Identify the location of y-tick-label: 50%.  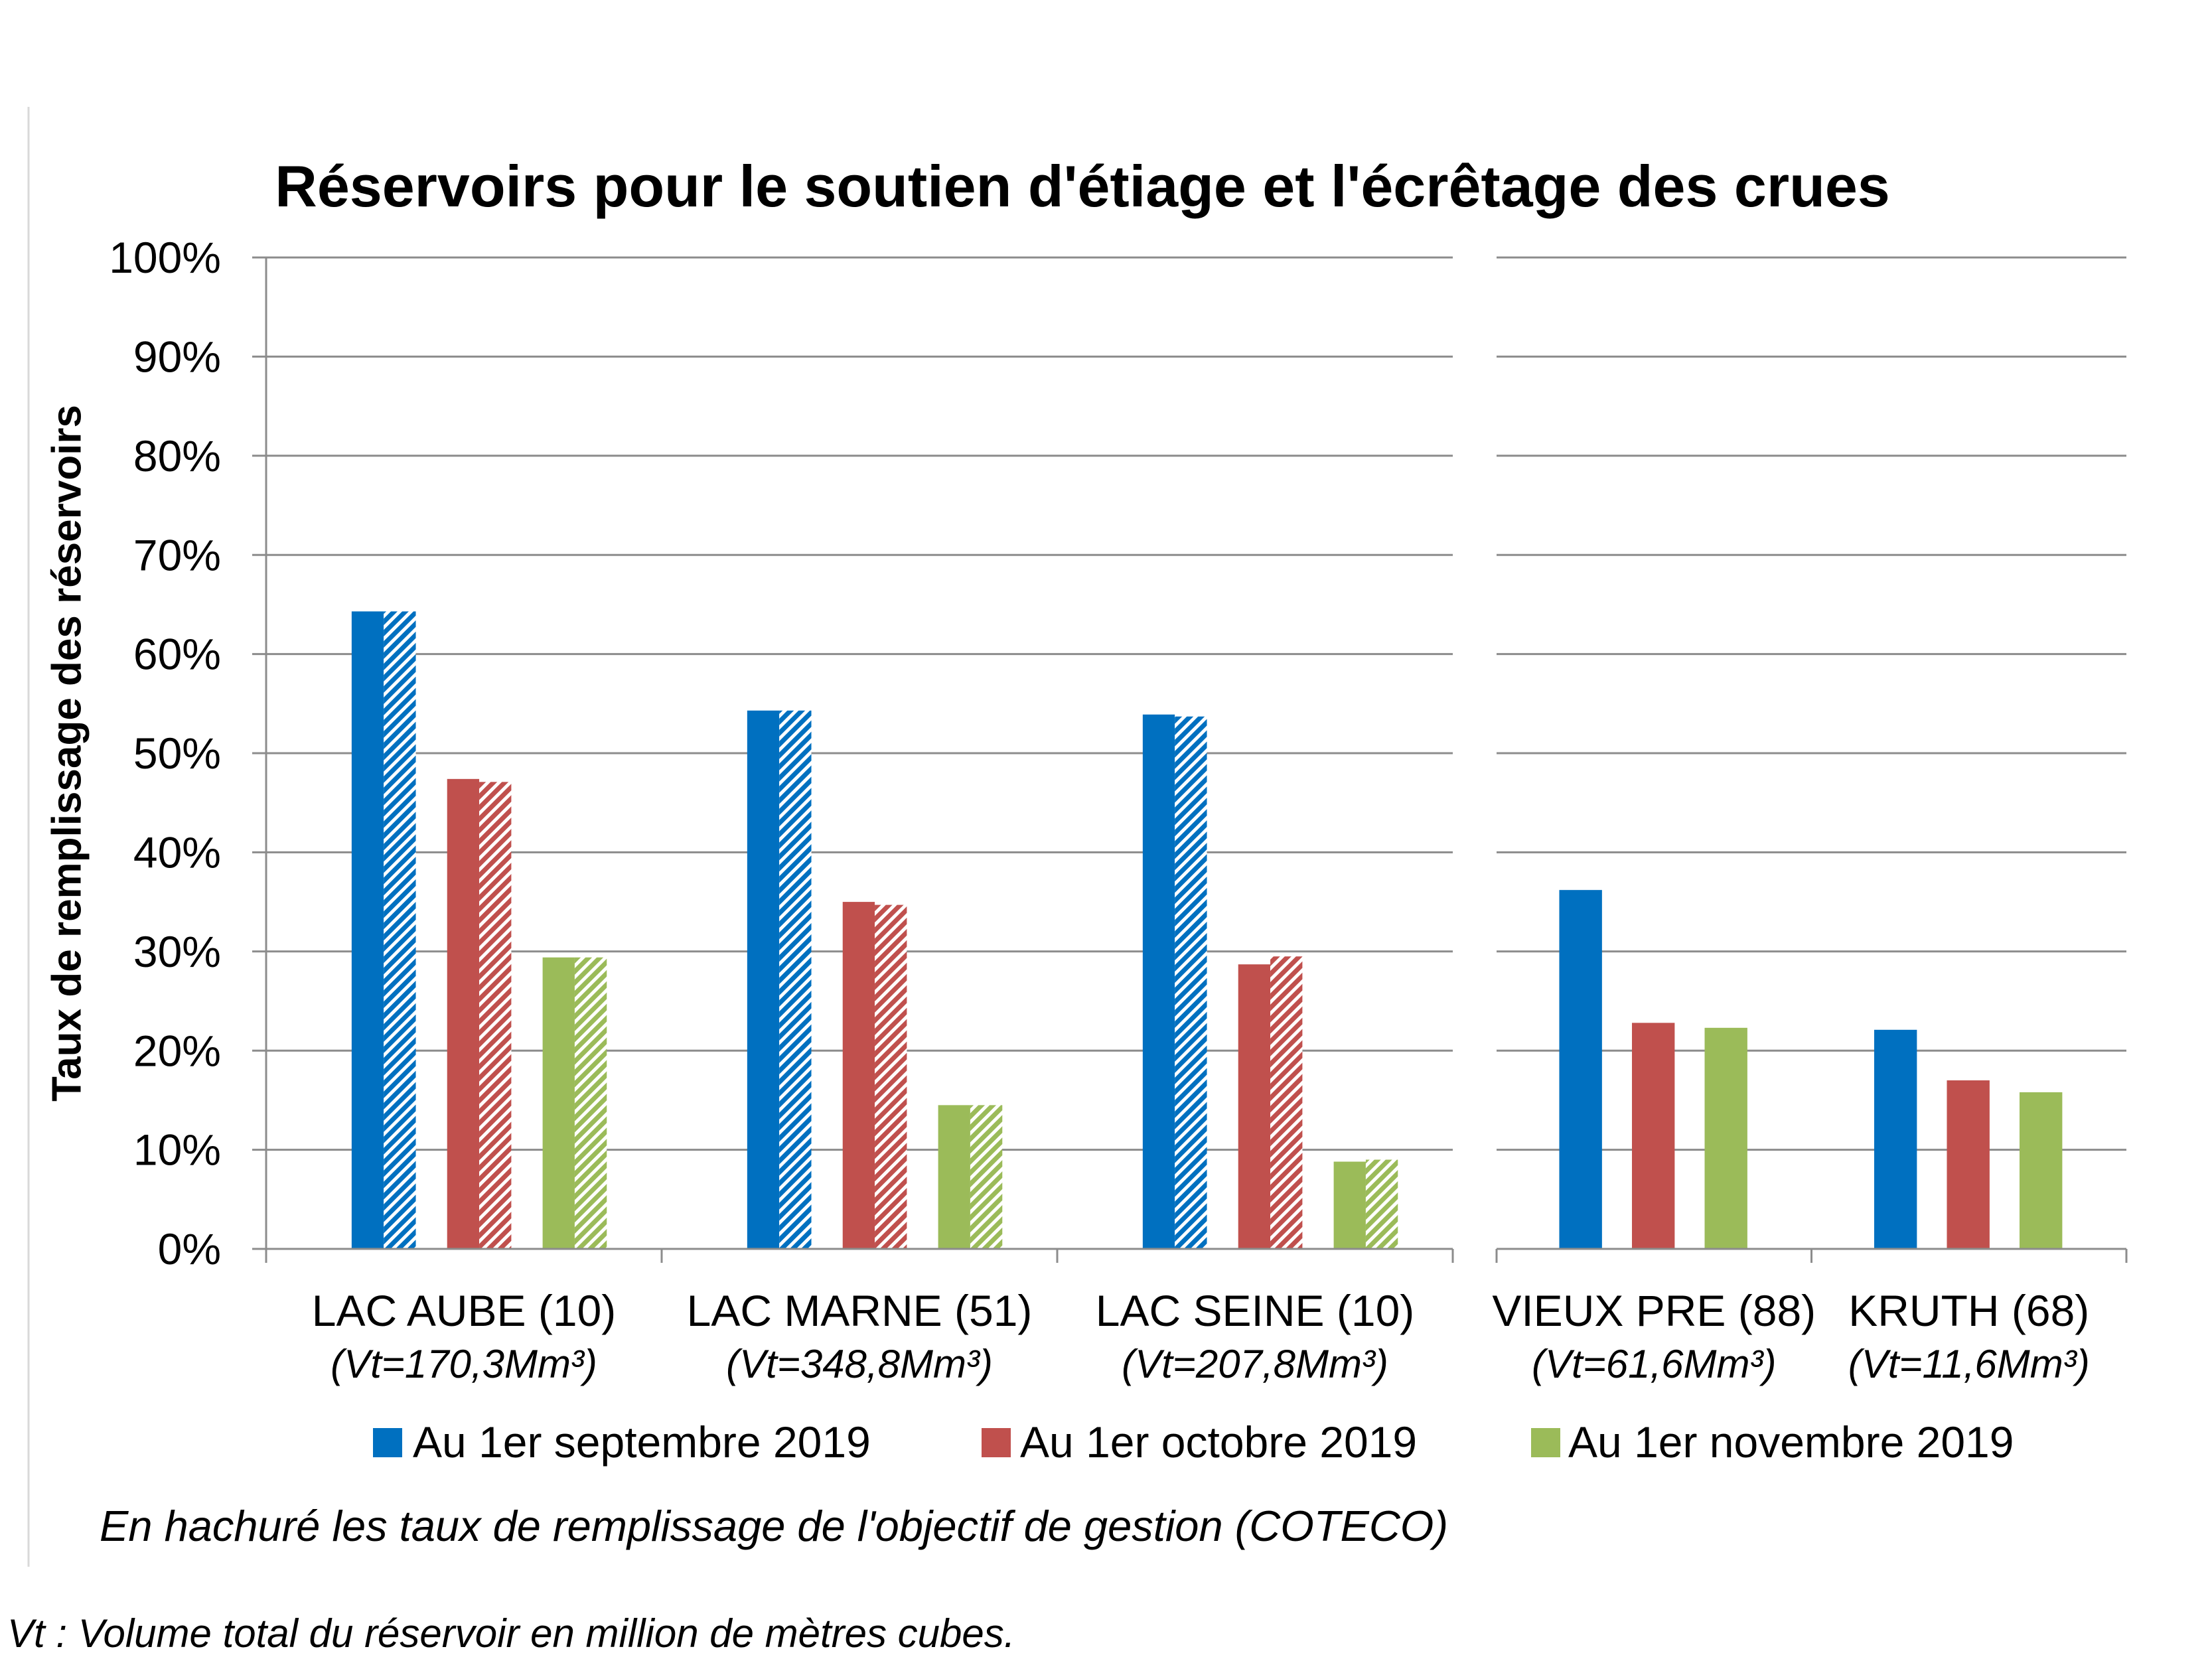
(177, 753).